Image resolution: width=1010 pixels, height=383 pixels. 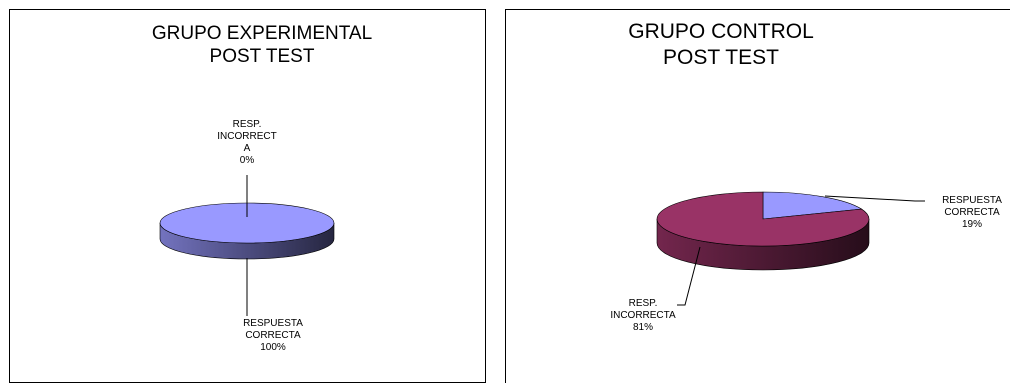 What do you see at coordinates (246, 136) in the screenshot?
I see `slice-label-line: INCORRECT` at bounding box center [246, 136].